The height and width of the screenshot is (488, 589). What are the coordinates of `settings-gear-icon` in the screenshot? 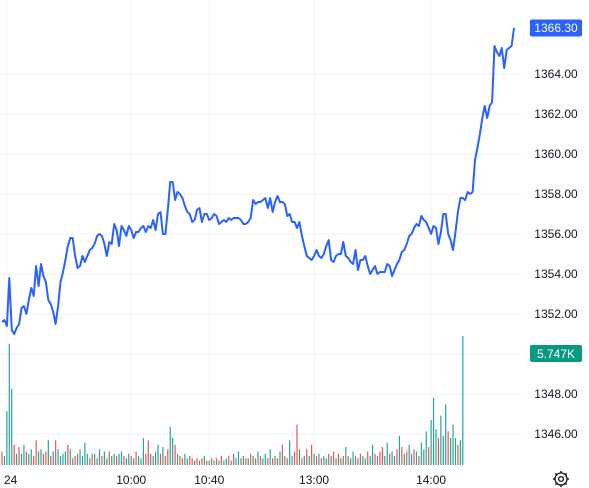 It's located at (561, 479).